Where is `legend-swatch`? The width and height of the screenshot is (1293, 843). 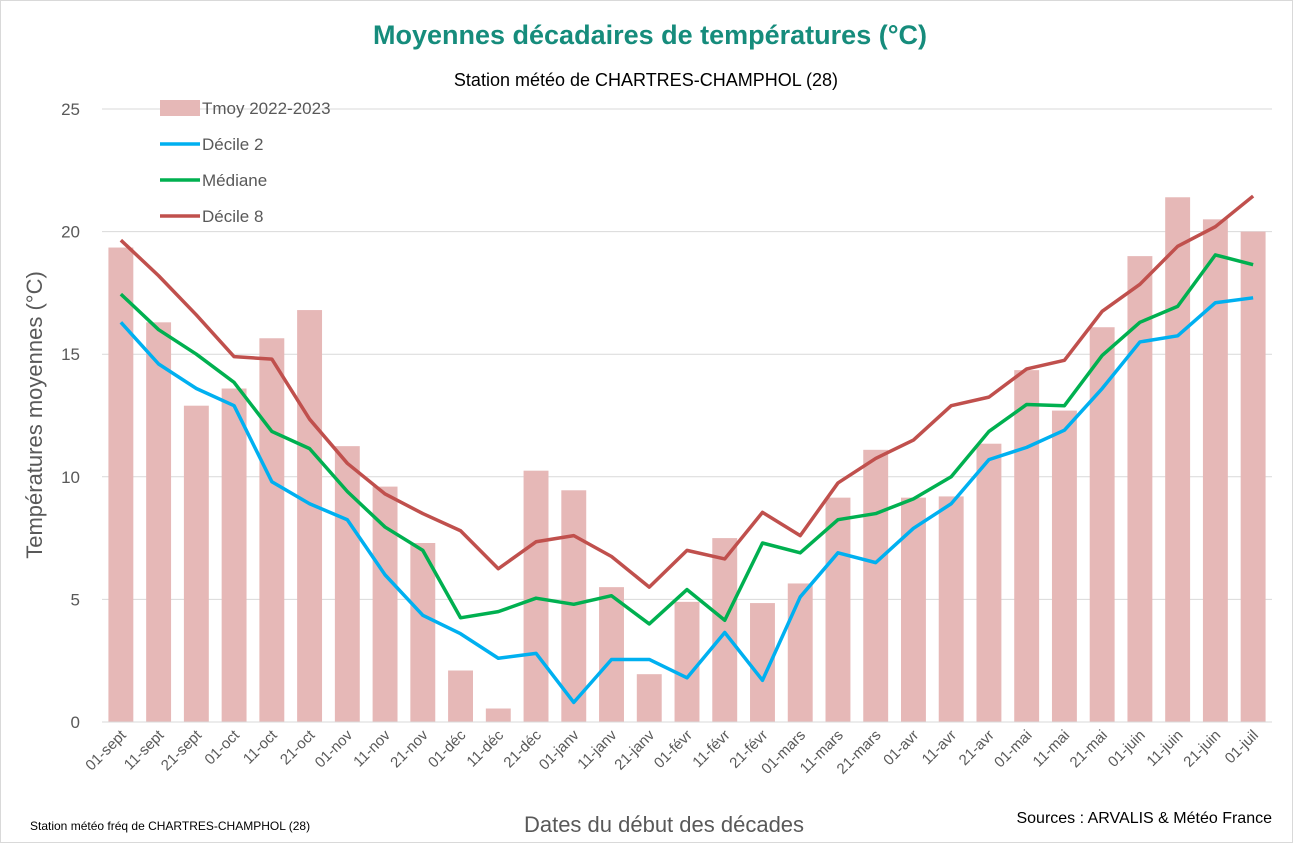 legend-swatch is located at coordinates (180, 108).